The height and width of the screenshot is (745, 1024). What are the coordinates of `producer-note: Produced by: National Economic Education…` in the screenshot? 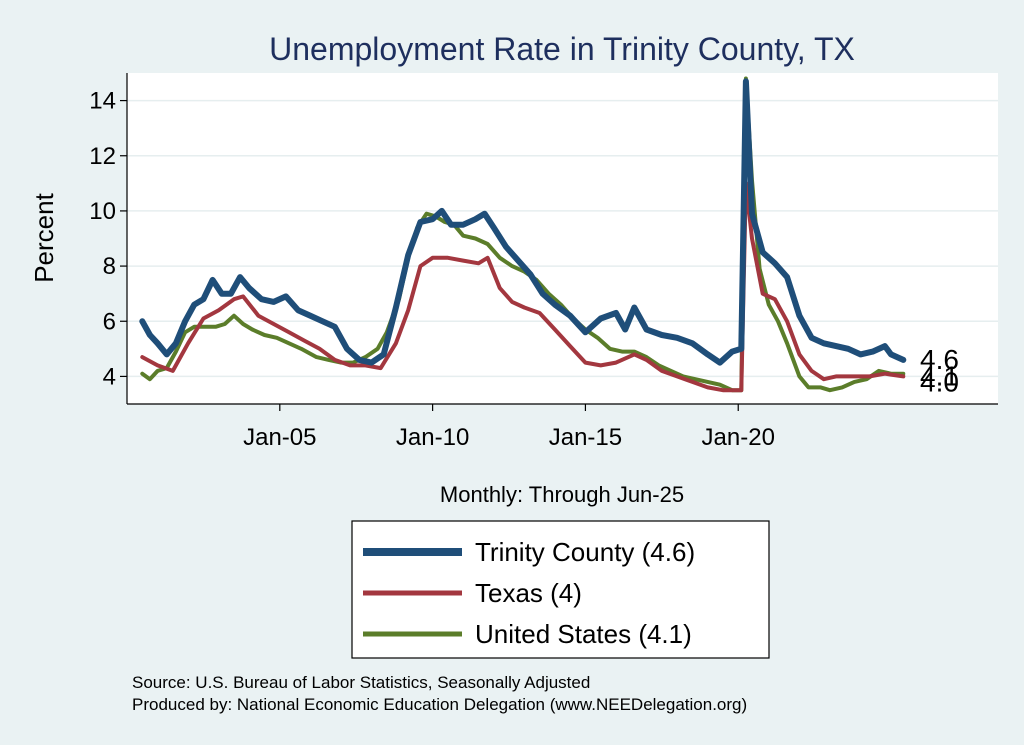 It's located at (439, 704).